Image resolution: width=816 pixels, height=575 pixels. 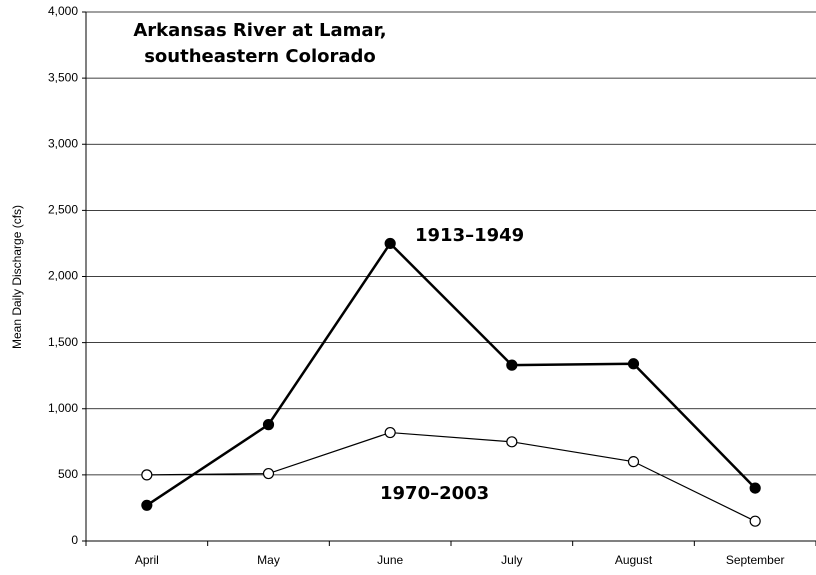 I want to click on y-tick-label: 1,000, so click(x=63, y=408).